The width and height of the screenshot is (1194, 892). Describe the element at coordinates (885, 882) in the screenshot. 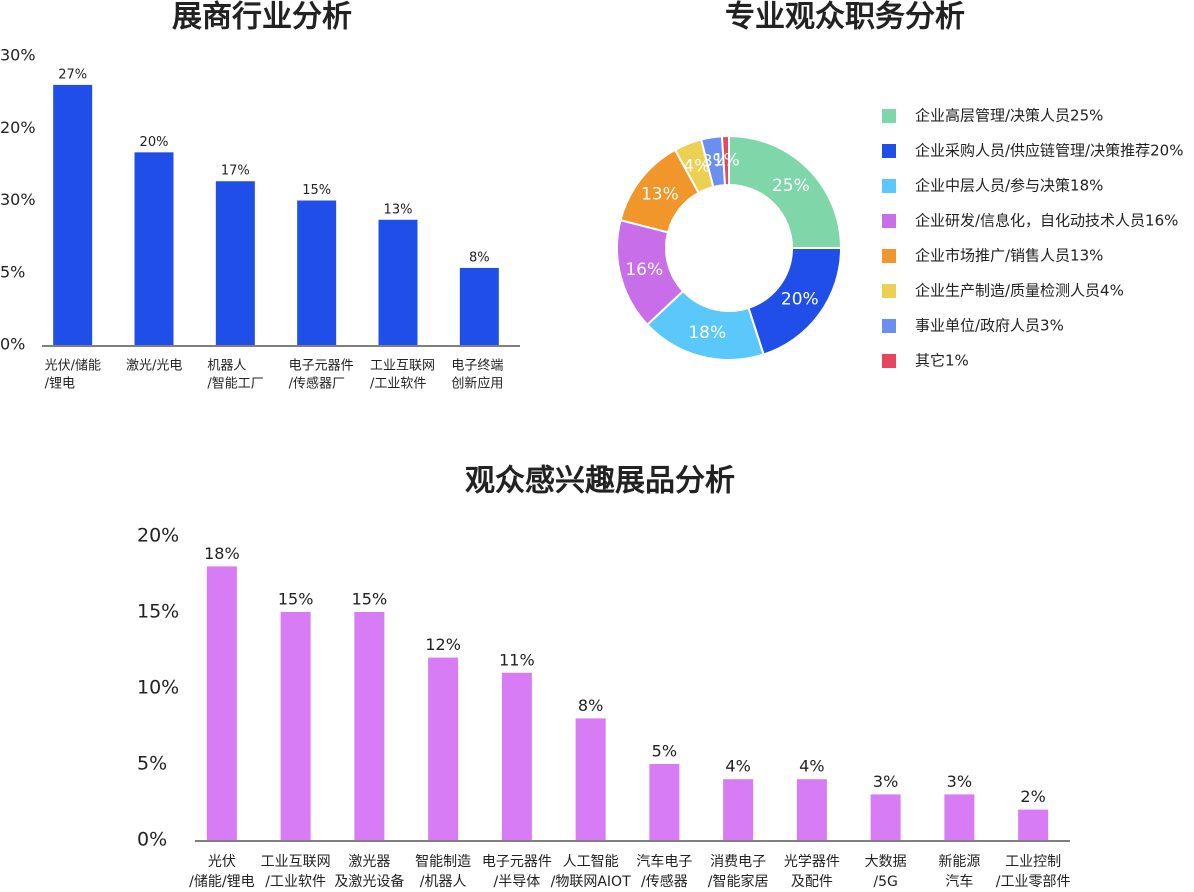

I see `x-tick-label: /5G` at that location.